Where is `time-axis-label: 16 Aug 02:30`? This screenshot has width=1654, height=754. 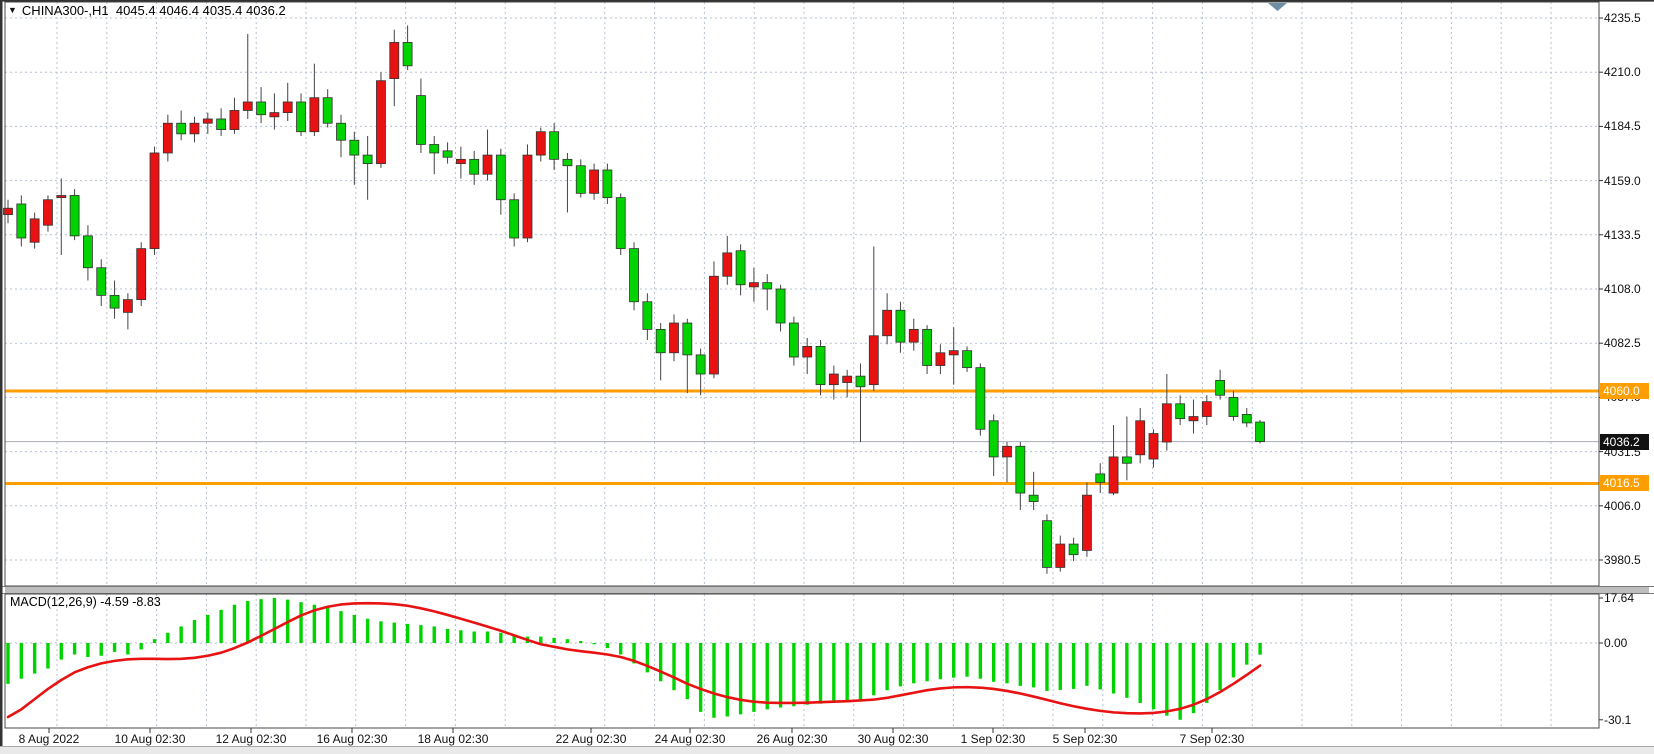 time-axis-label: 16 Aug 02:30 is located at coordinates (352, 739).